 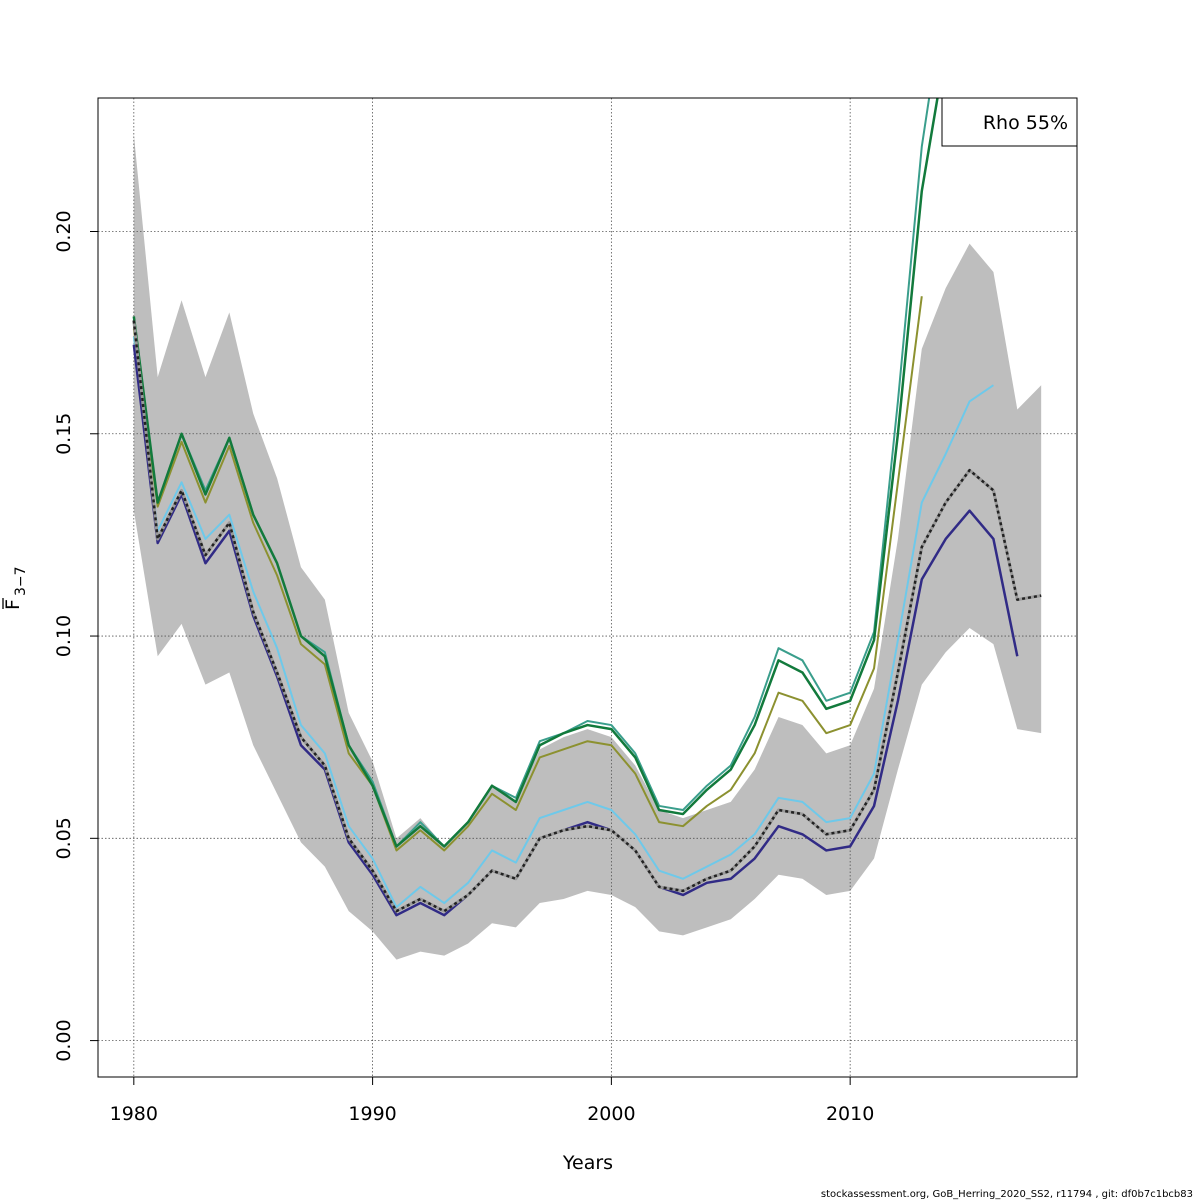 What do you see at coordinates (587, 1163) in the screenshot?
I see `x-axis-title: Years` at bounding box center [587, 1163].